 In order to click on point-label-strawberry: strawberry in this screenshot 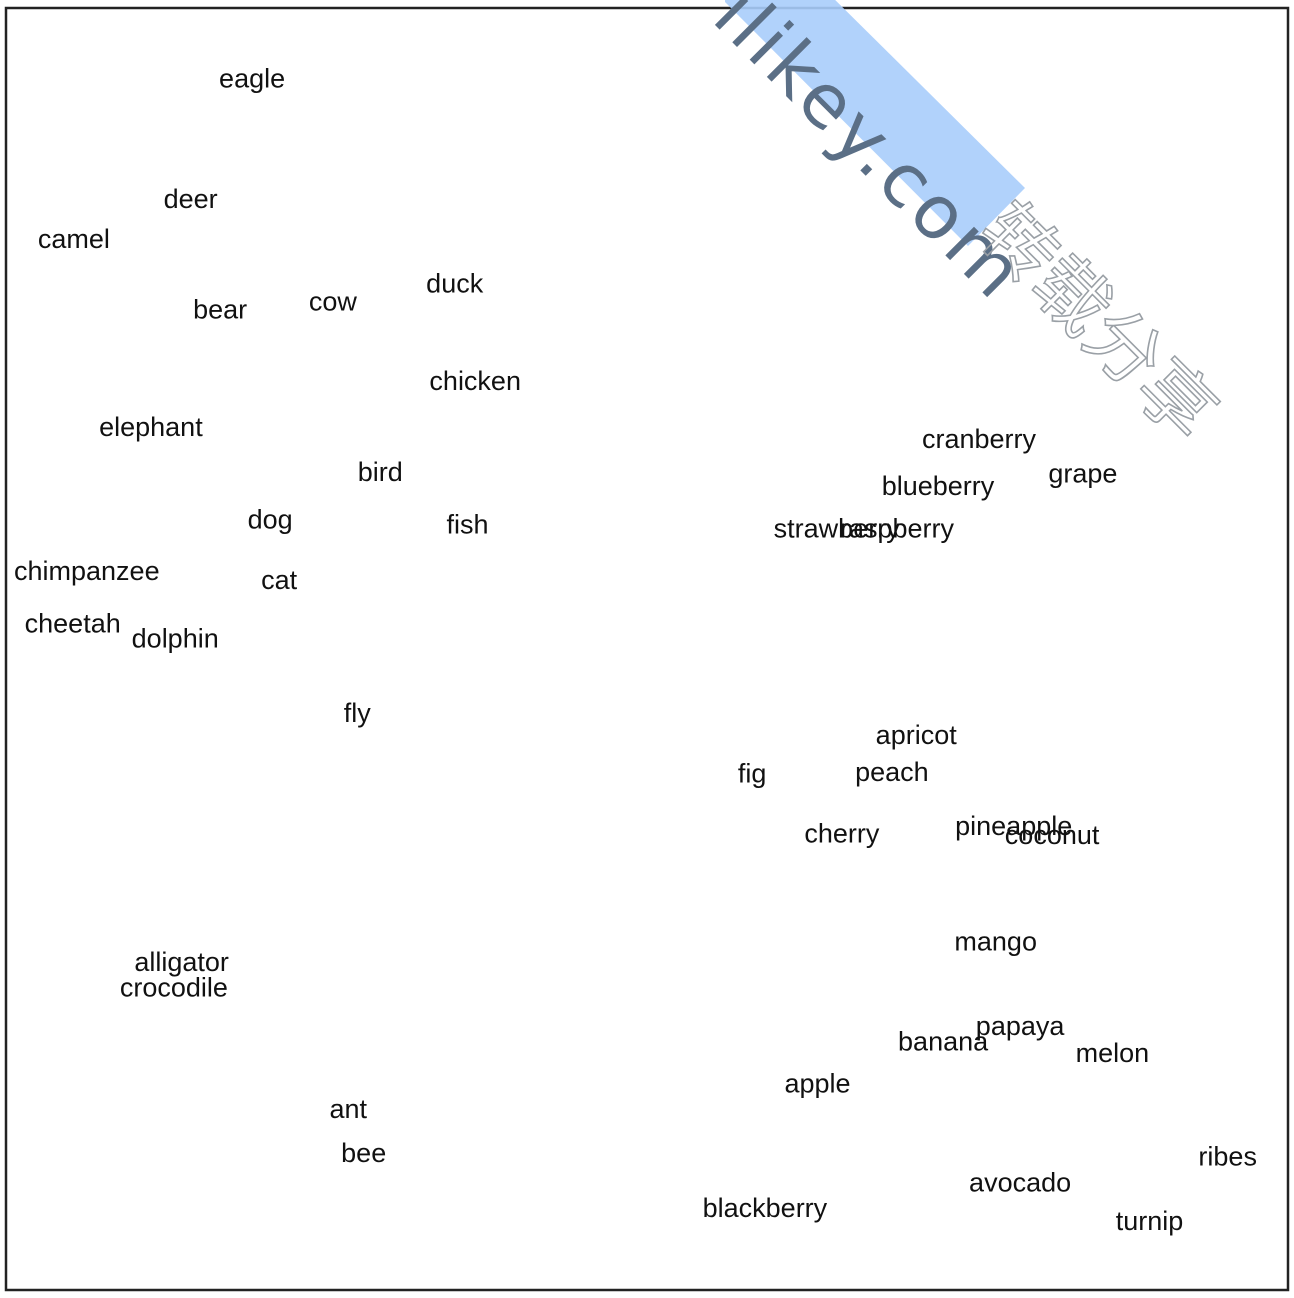, I will do `click(837, 529)`.